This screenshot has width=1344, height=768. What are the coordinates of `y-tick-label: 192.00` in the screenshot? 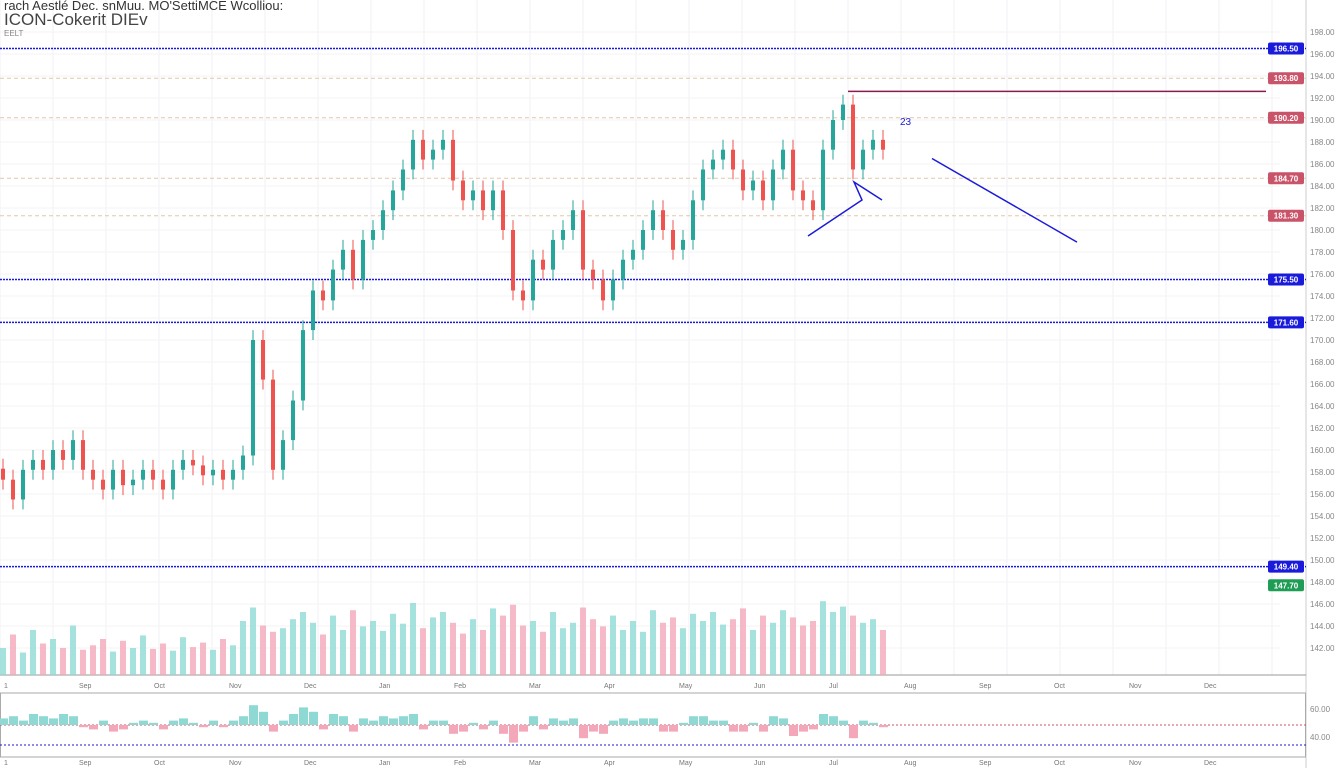 It's located at (1322, 98).